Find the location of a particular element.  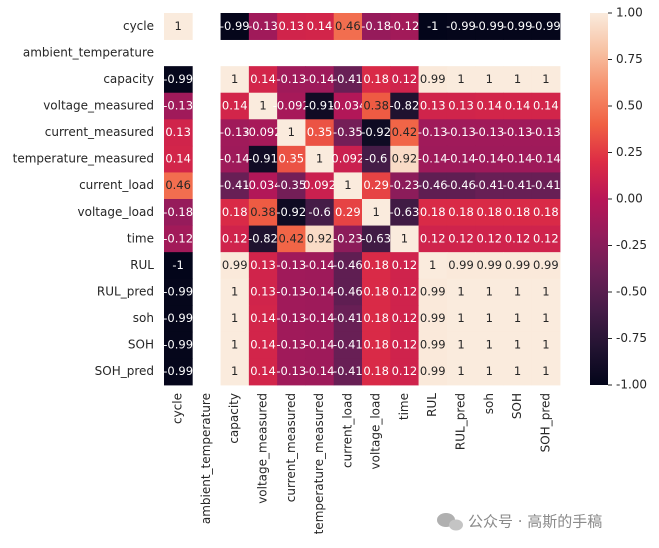

x-tick-label: SOH is located at coordinates (517, 406).